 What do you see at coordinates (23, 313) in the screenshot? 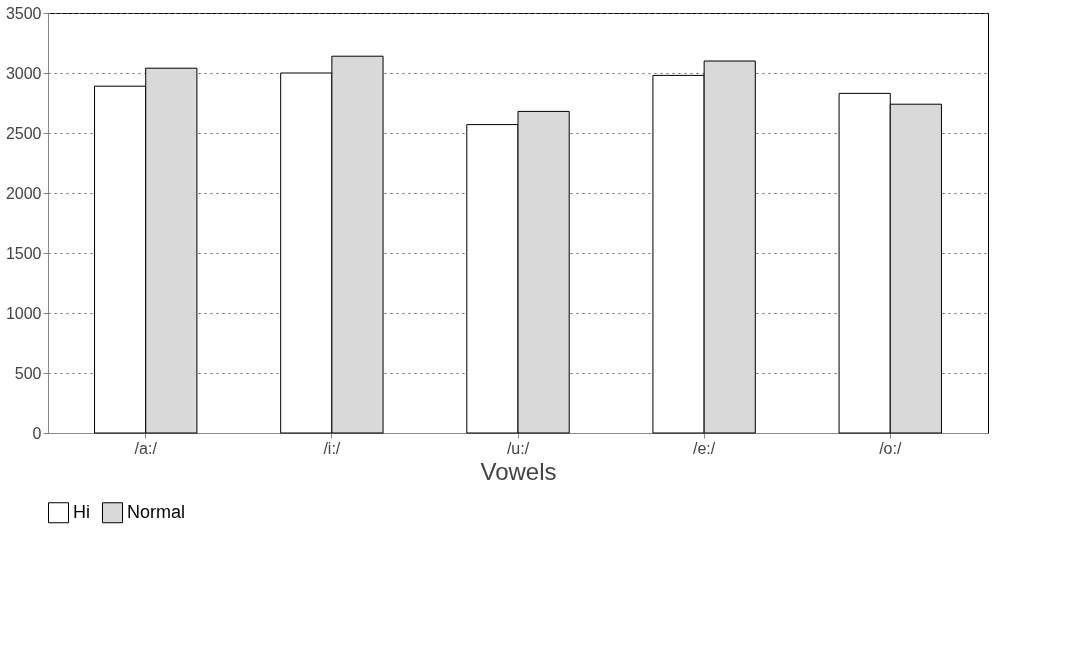
I see `y-tick-label: 1000` at bounding box center [23, 313].